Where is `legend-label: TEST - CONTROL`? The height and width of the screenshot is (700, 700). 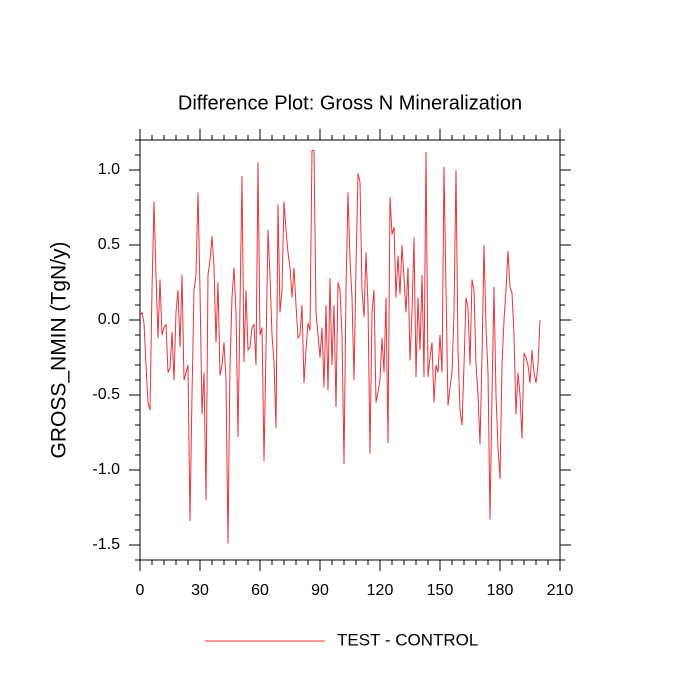
legend-label: TEST - CONTROL is located at coordinates (407, 639).